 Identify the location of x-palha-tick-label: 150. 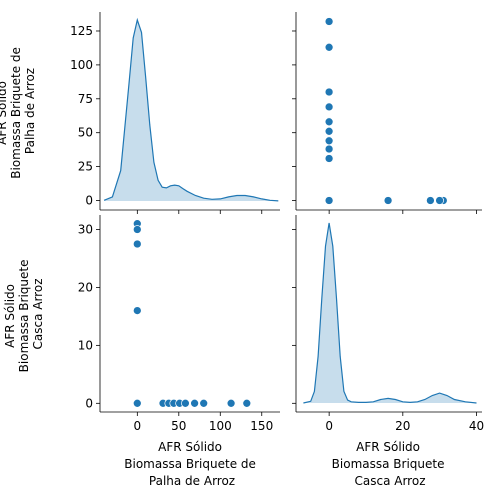
(261, 426).